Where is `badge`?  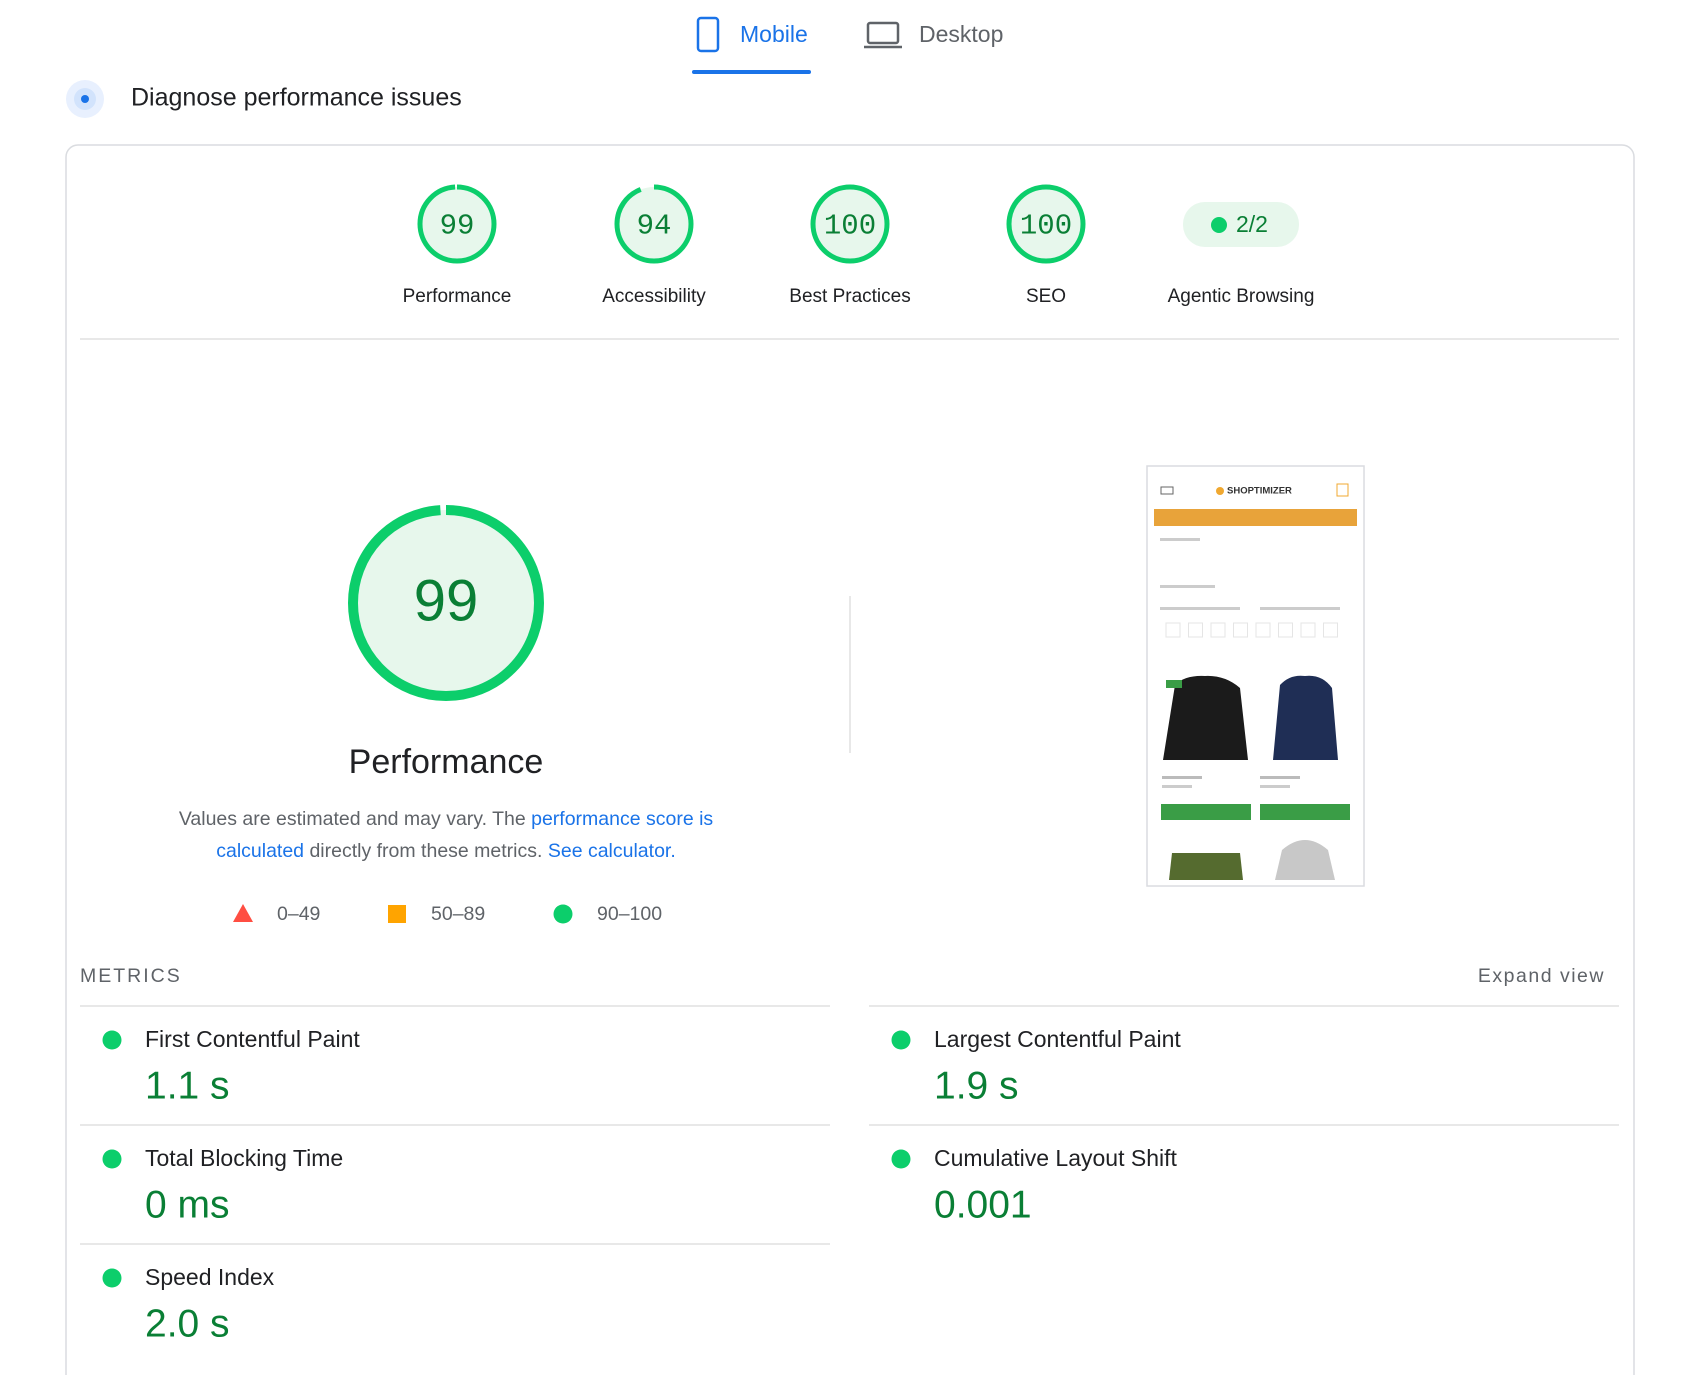
badge is located at coordinates (1174, 684).